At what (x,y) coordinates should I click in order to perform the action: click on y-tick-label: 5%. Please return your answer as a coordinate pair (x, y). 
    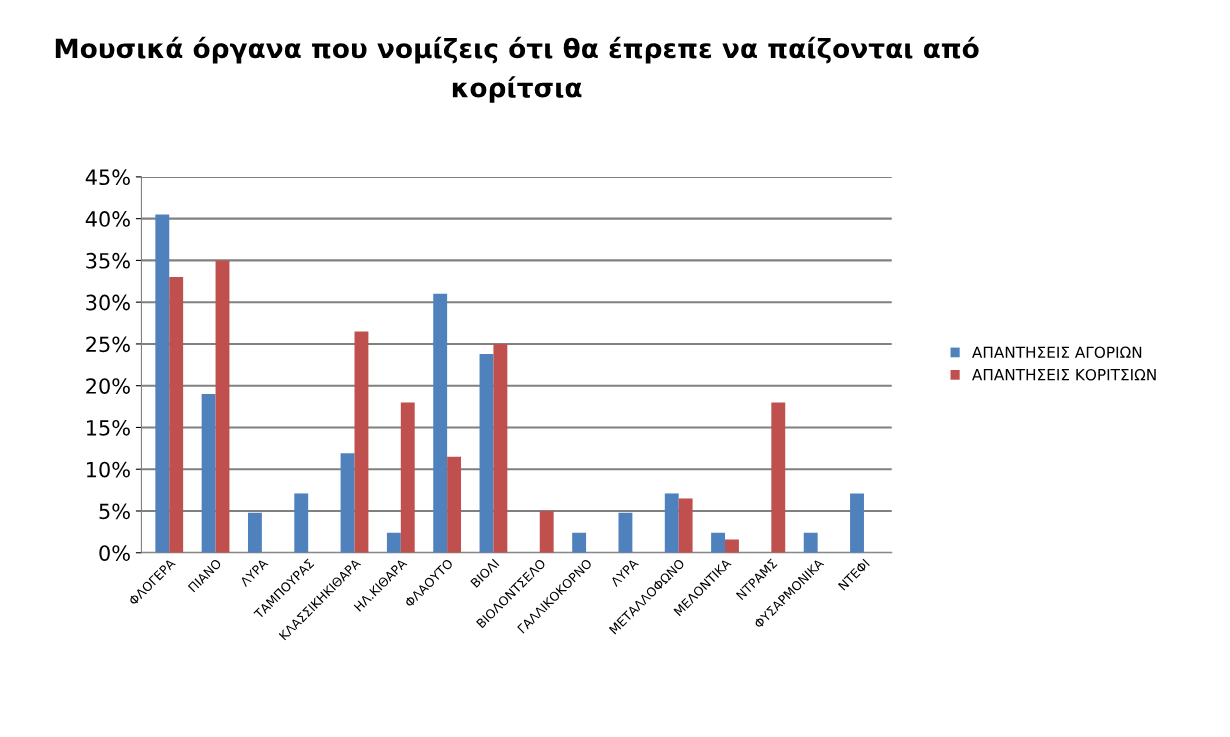
    Looking at the image, I should click on (114, 511).